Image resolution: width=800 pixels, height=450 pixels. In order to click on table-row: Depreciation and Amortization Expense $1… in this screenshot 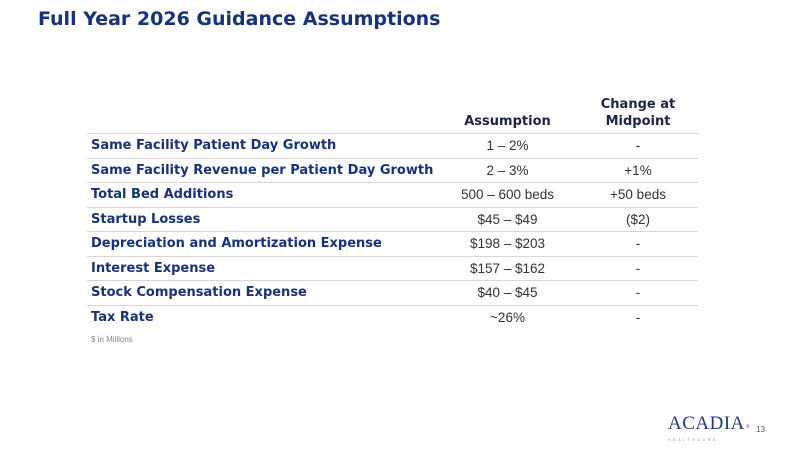, I will do `click(392, 244)`.